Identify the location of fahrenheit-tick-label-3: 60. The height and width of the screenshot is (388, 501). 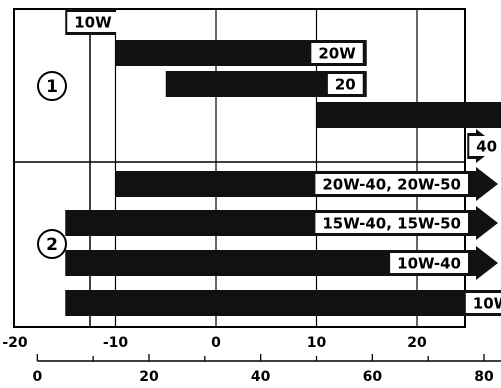
(373, 377).